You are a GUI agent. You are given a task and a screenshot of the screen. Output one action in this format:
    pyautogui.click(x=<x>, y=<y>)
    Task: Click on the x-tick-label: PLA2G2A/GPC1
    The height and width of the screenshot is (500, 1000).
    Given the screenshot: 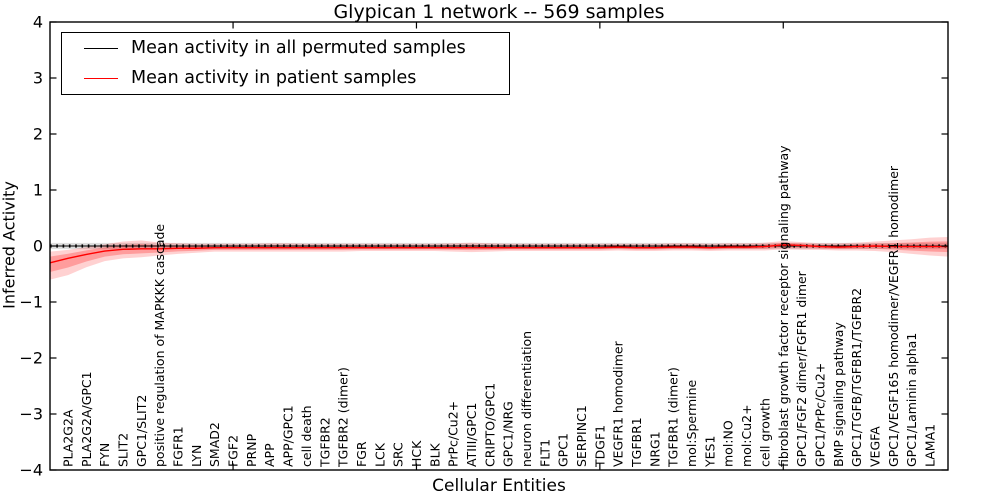 What is the action you would take?
    pyautogui.click(x=86, y=419)
    